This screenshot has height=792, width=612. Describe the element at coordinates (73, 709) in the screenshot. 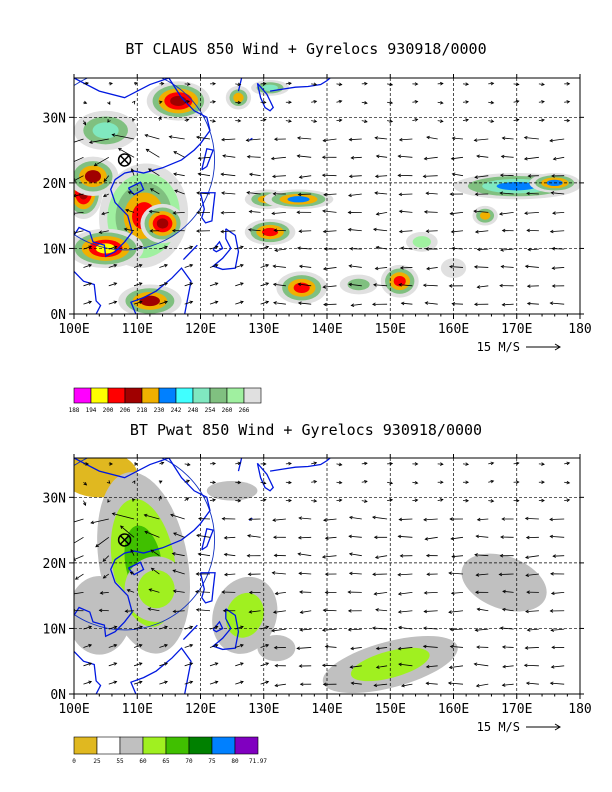

I see `x-tick-label: 100E` at that location.